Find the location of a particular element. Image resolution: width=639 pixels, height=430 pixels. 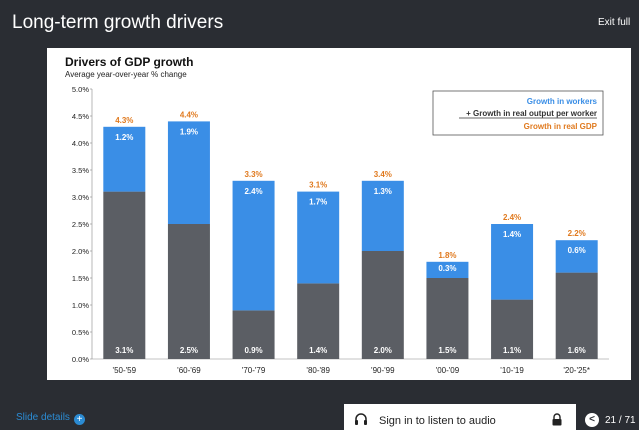

y-tick-label: 4.0% is located at coordinates (80, 143).